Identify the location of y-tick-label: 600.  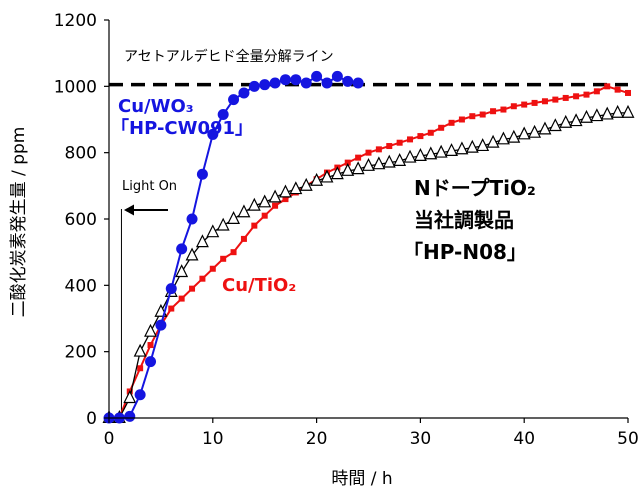
(81, 220).